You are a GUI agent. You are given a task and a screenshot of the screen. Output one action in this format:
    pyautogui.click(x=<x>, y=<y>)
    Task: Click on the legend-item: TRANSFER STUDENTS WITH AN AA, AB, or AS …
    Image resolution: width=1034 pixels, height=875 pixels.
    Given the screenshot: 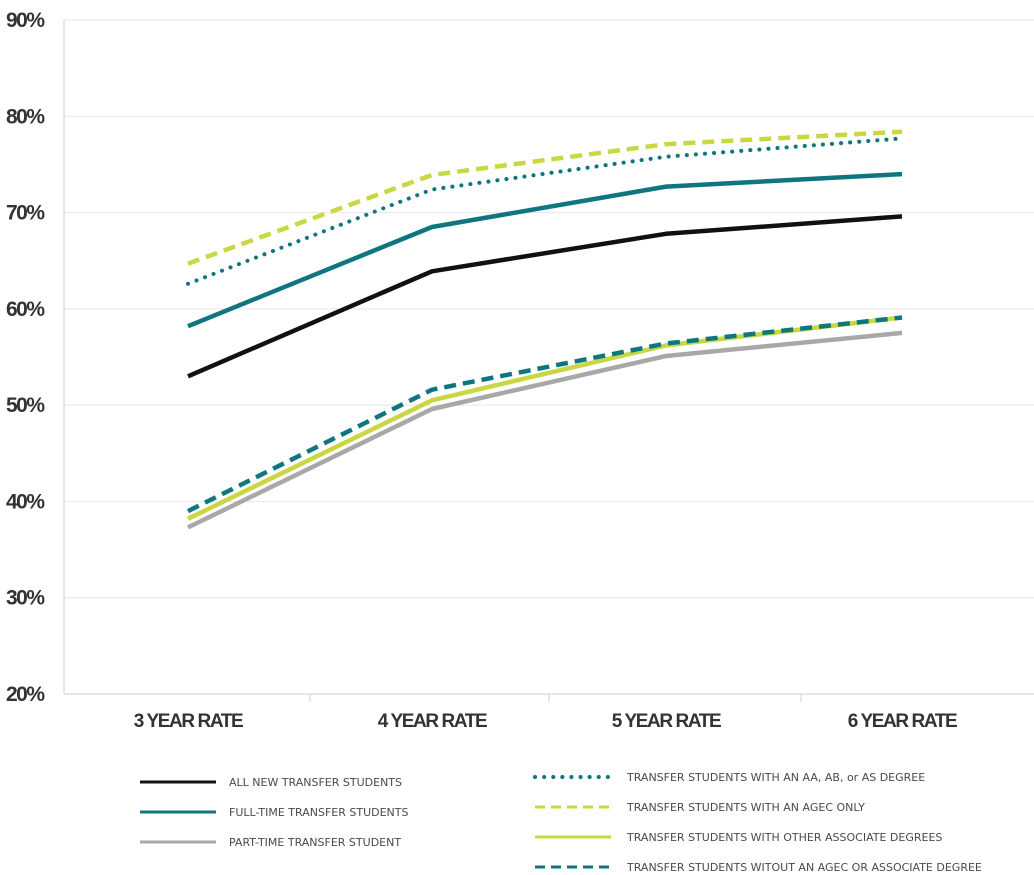 What is the action you would take?
    pyautogui.click(x=729, y=777)
    